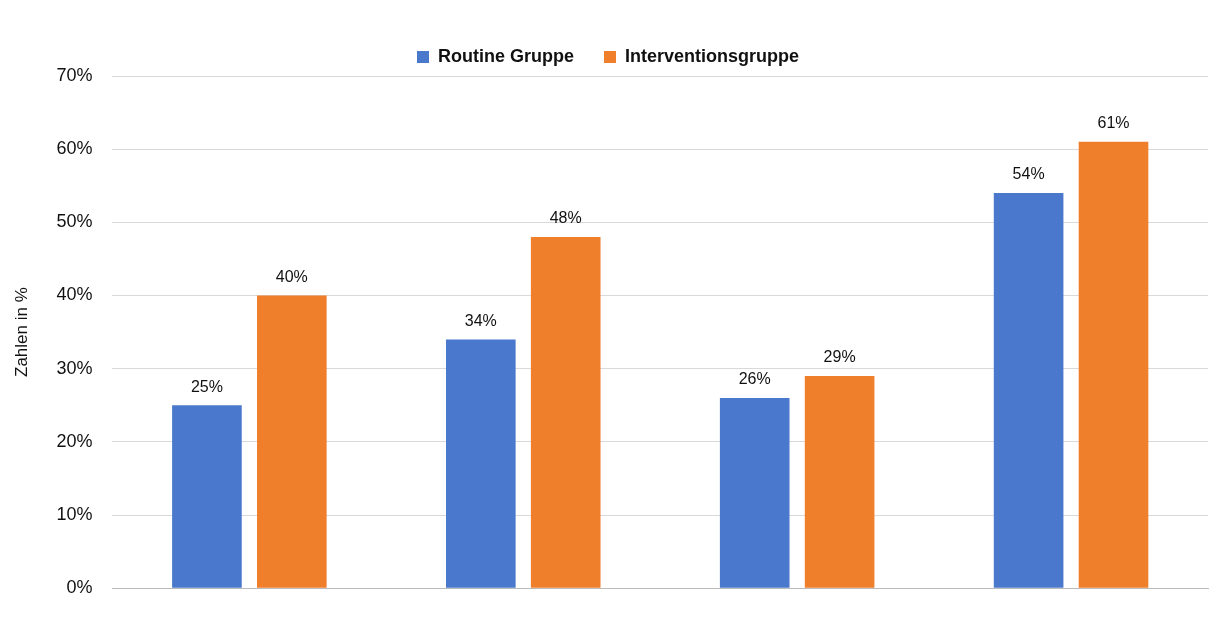 The image size is (1226, 627). What do you see at coordinates (480, 320) in the screenshot?
I see `data-label: 34%` at bounding box center [480, 320].